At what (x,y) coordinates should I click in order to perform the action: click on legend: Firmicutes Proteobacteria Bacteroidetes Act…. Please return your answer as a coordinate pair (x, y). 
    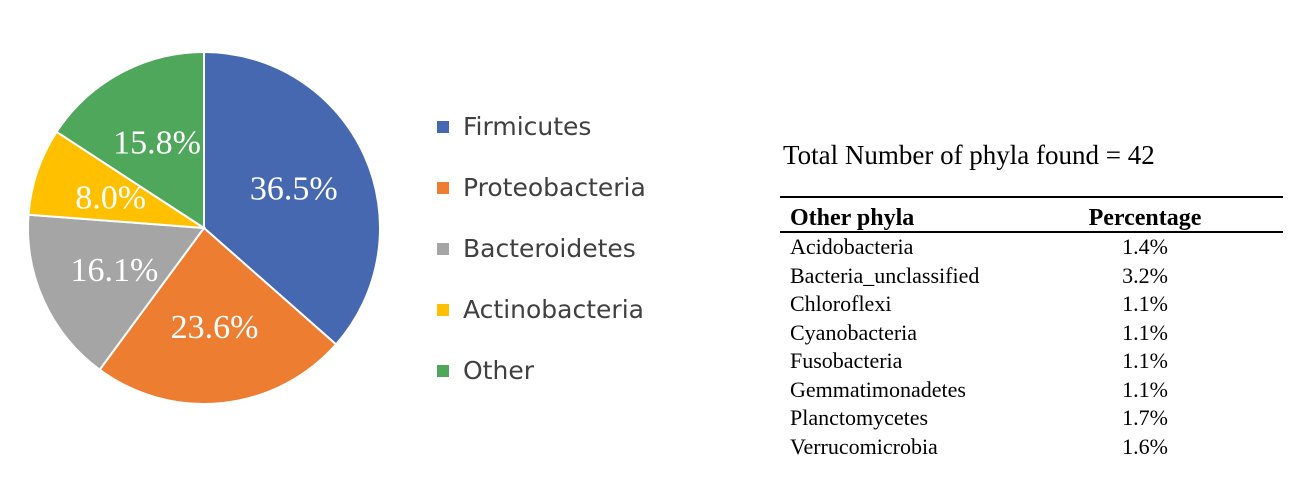
    Looking at the image, I should click on (541, 248).